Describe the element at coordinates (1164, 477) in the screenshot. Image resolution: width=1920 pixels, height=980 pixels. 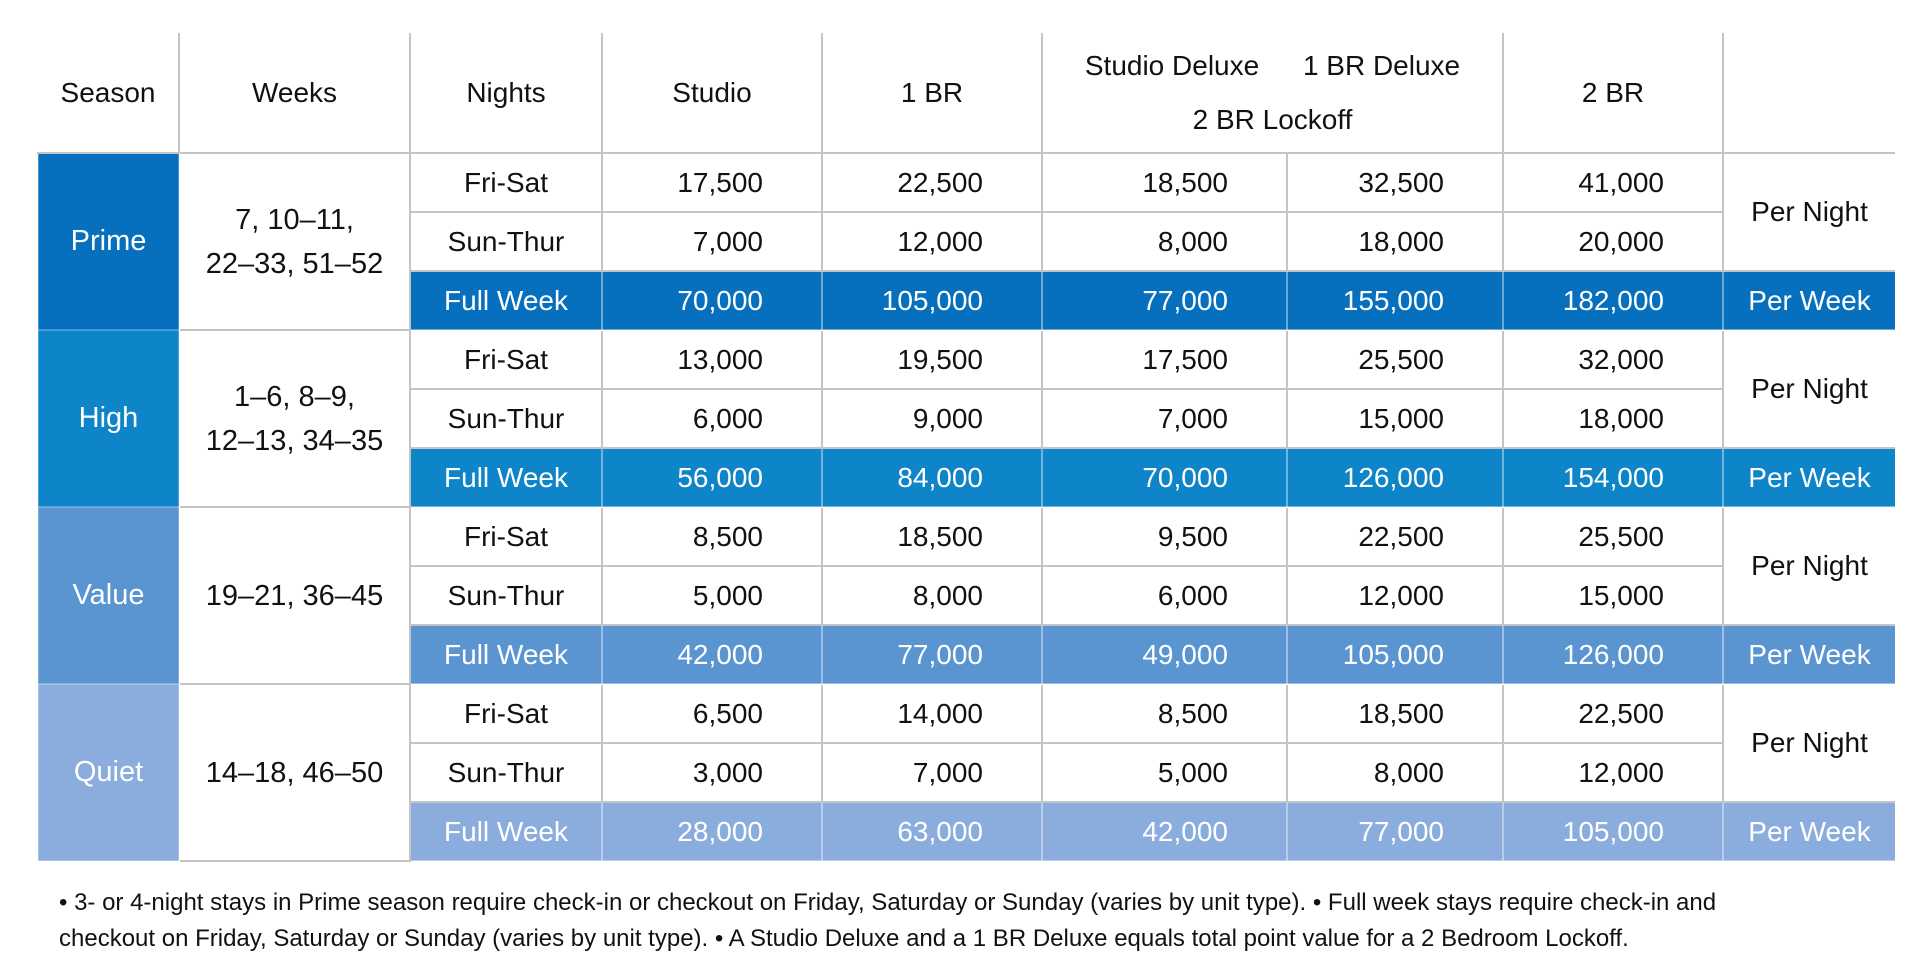
I see `points-studio-deluxe: 70,000` at that location.